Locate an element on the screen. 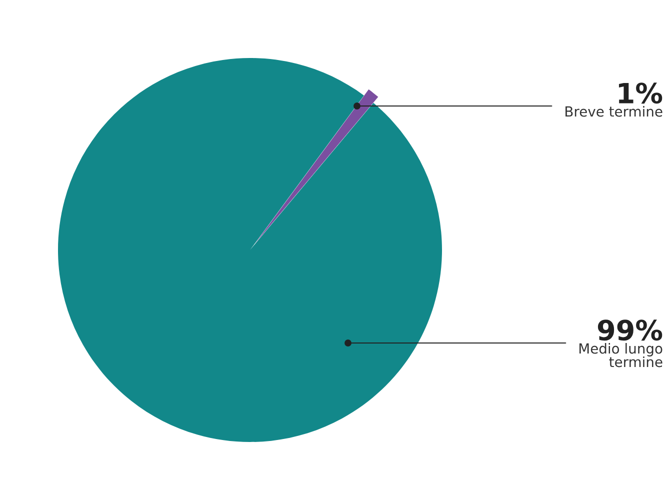 Image resolution: width=667 pixels, height=485 pixels. slice-label: Medio lungo termine is located at coordinates (620, 355).